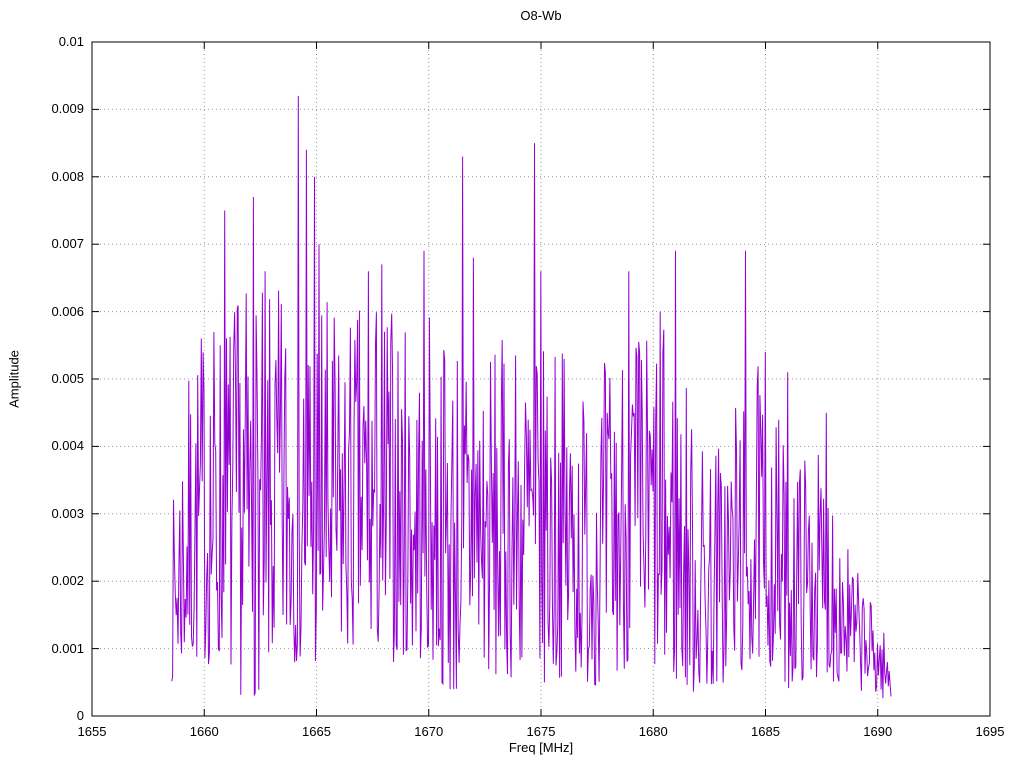  I want to click on x-tick-label: 1655, so click(92, 731).